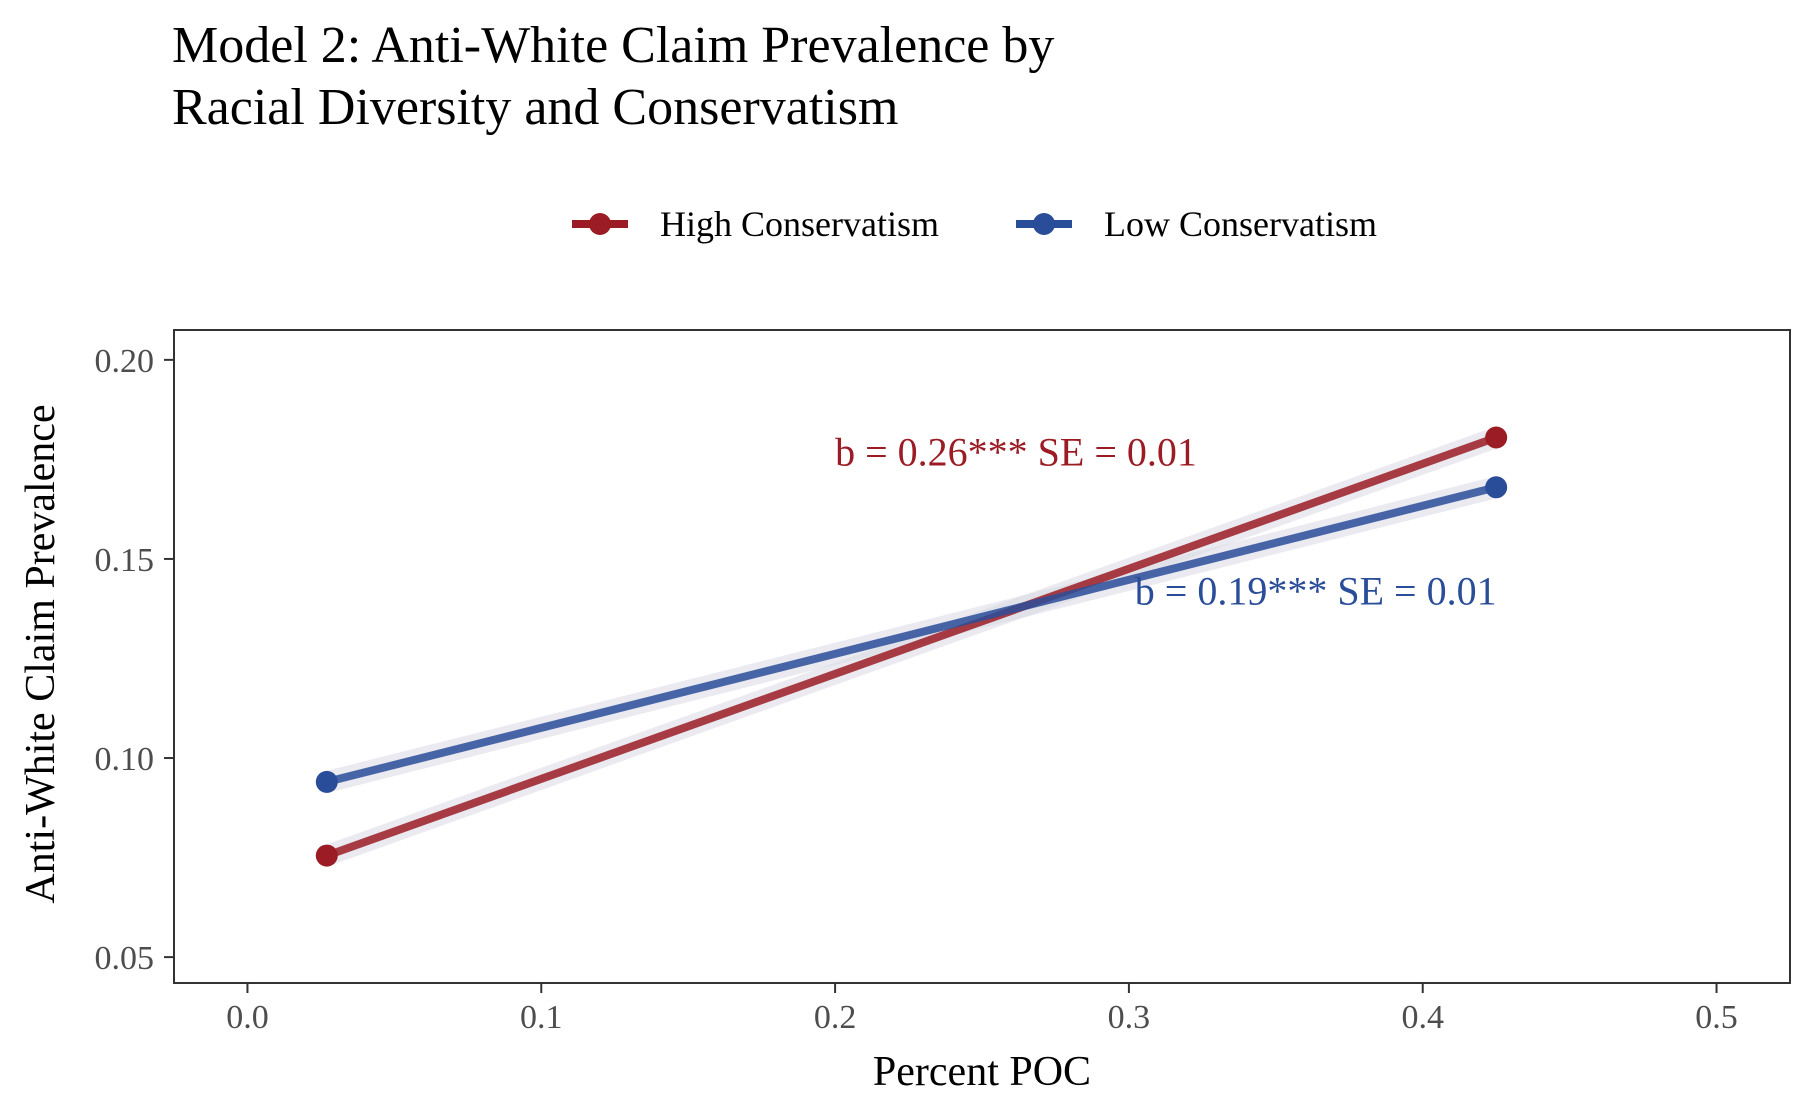  What do you see at coordinates (125, 759) in the screenshot?
I see `y-tick-label: 0.10` at bounding box center [125, 759].